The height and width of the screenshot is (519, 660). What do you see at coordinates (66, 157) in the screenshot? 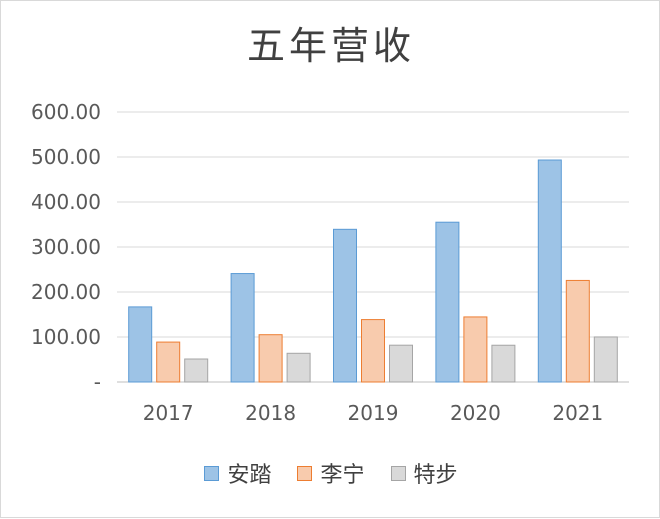
I see `y-tick-label: 500.00` at bounding box center [66, 157].